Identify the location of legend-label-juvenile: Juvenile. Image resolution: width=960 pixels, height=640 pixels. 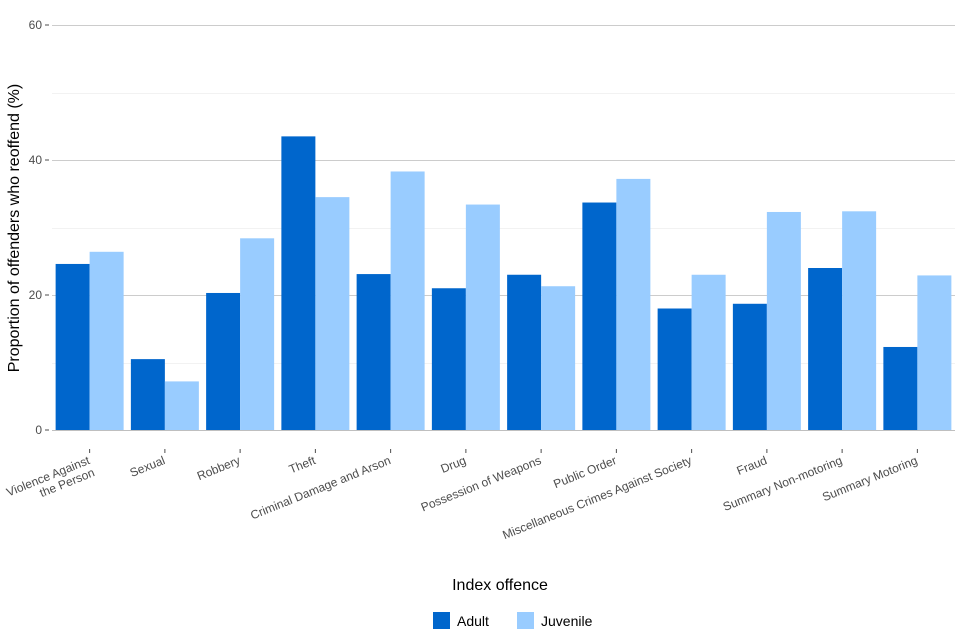
(567, 621).